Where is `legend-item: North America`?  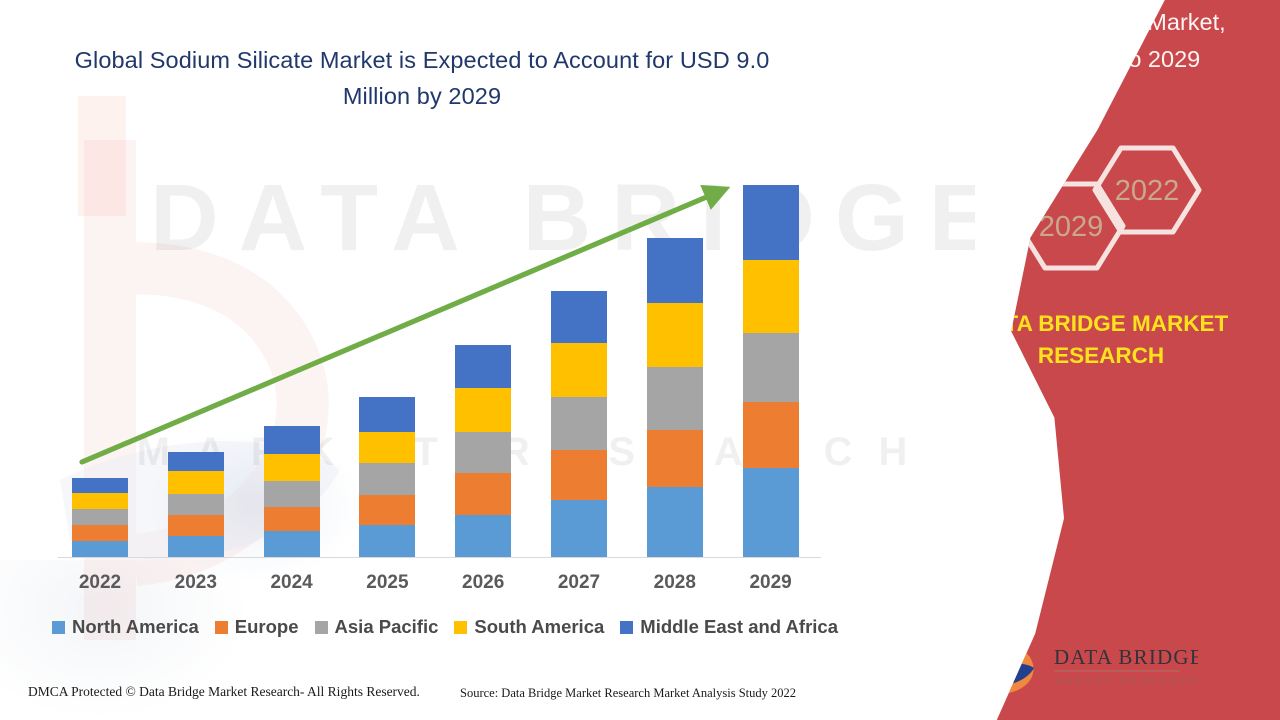 legend-item: North America is located at coordinates (125, 627).